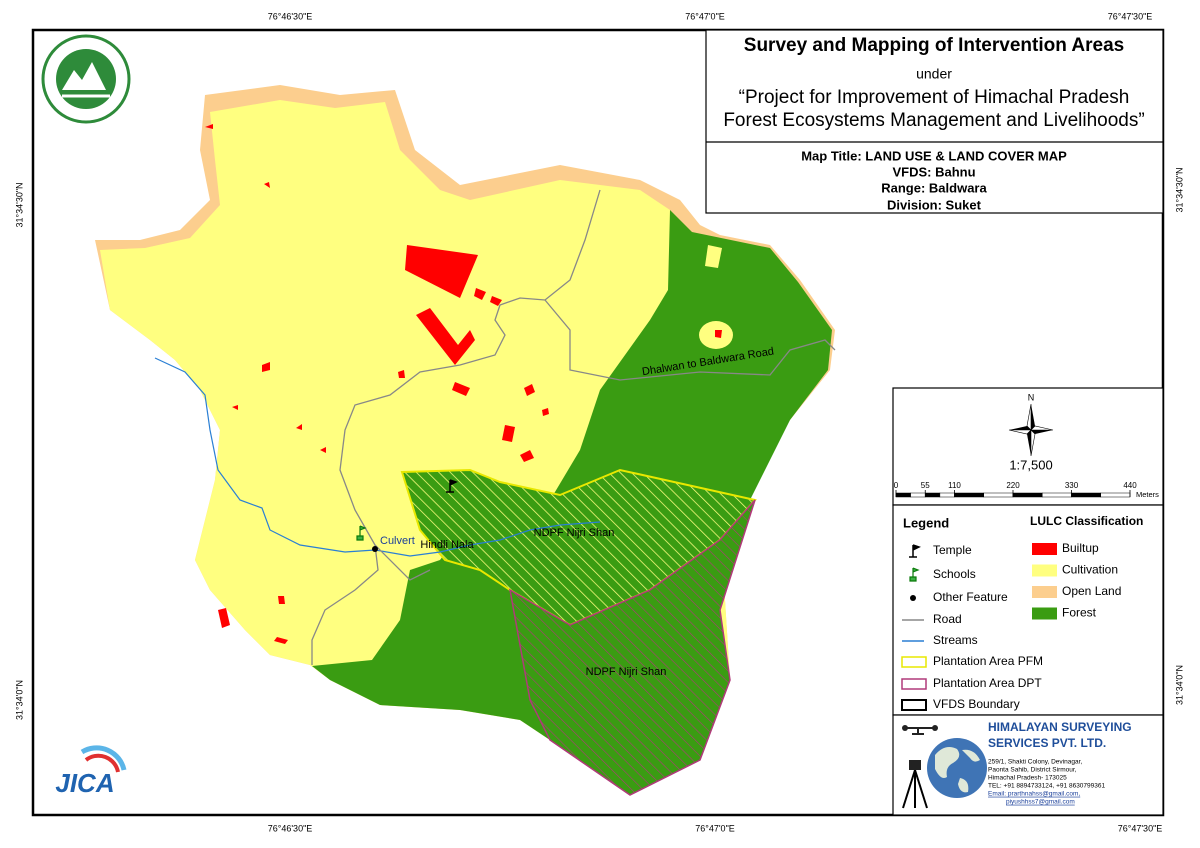  Describe the element at coordinates (947, 619) in the screenshot. I see `legend-label: Road` at that location.